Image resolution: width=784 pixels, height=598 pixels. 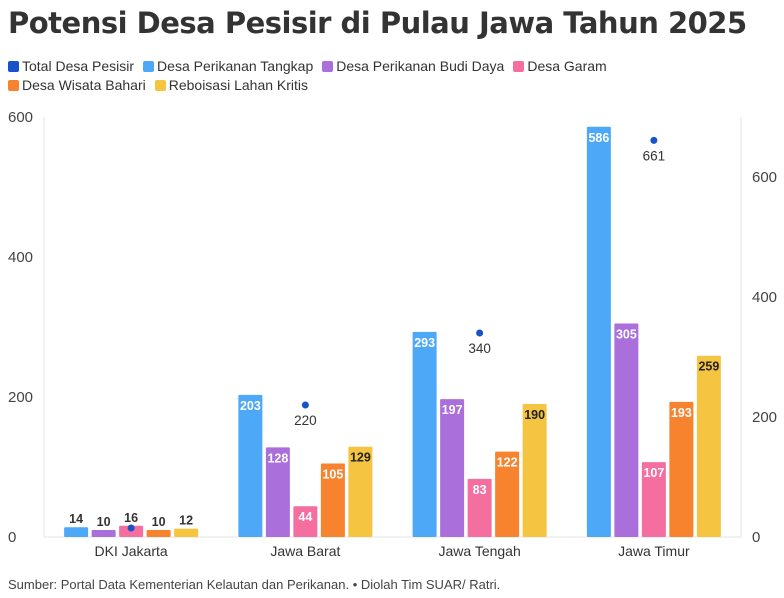 What do you see at coordinates (235, 66) in the screenshot?
I see `legend-label: Desa Perikanan Tangkap` at bounding box center [235, 66].